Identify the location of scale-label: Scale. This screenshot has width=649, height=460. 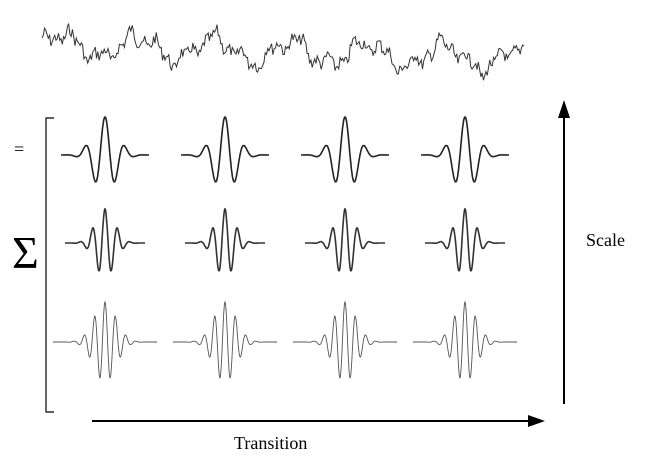
(605, 240).